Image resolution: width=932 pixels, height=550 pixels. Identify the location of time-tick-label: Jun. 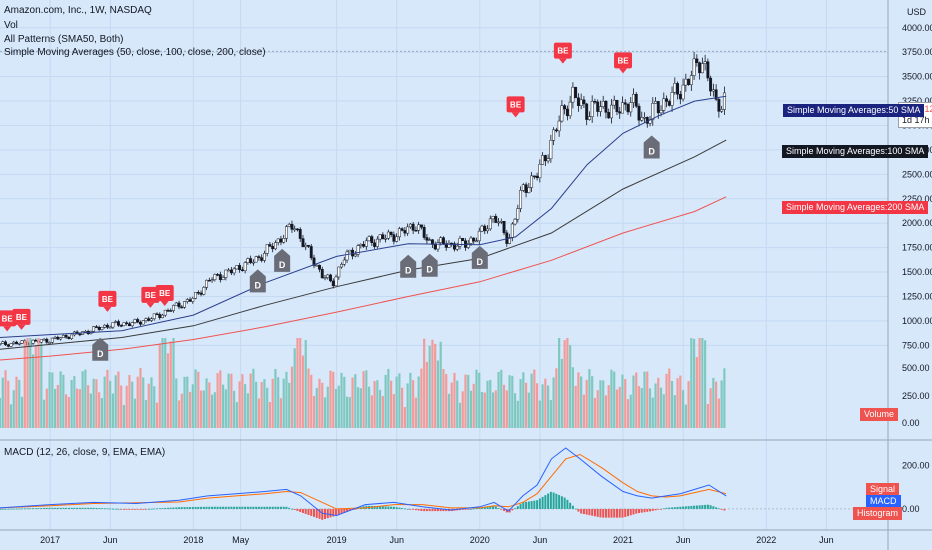
(540, 540).